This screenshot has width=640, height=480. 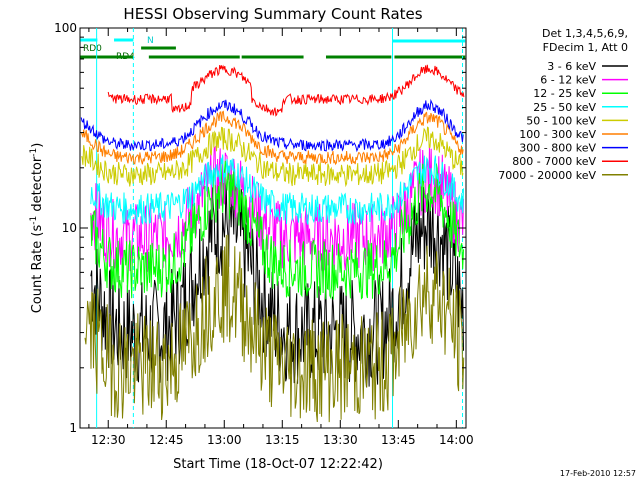 I want to click on legend-header-line-2: FDecim 1, Att 0, so click(x=585, y=47).